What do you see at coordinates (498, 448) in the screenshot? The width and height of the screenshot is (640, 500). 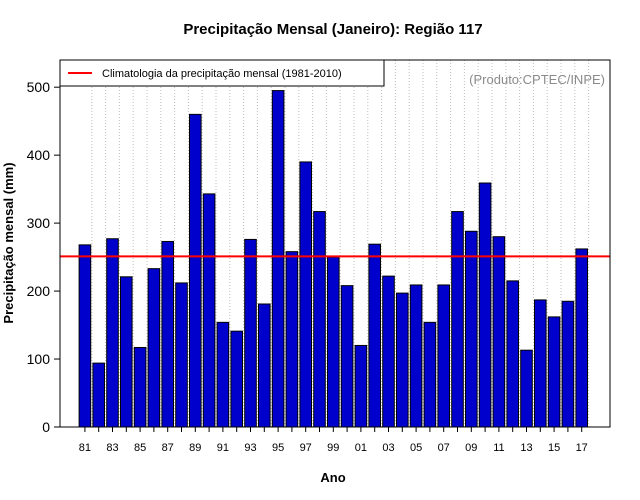 I see `x-tick-label-11: 11` at bounding box center [498, 448].